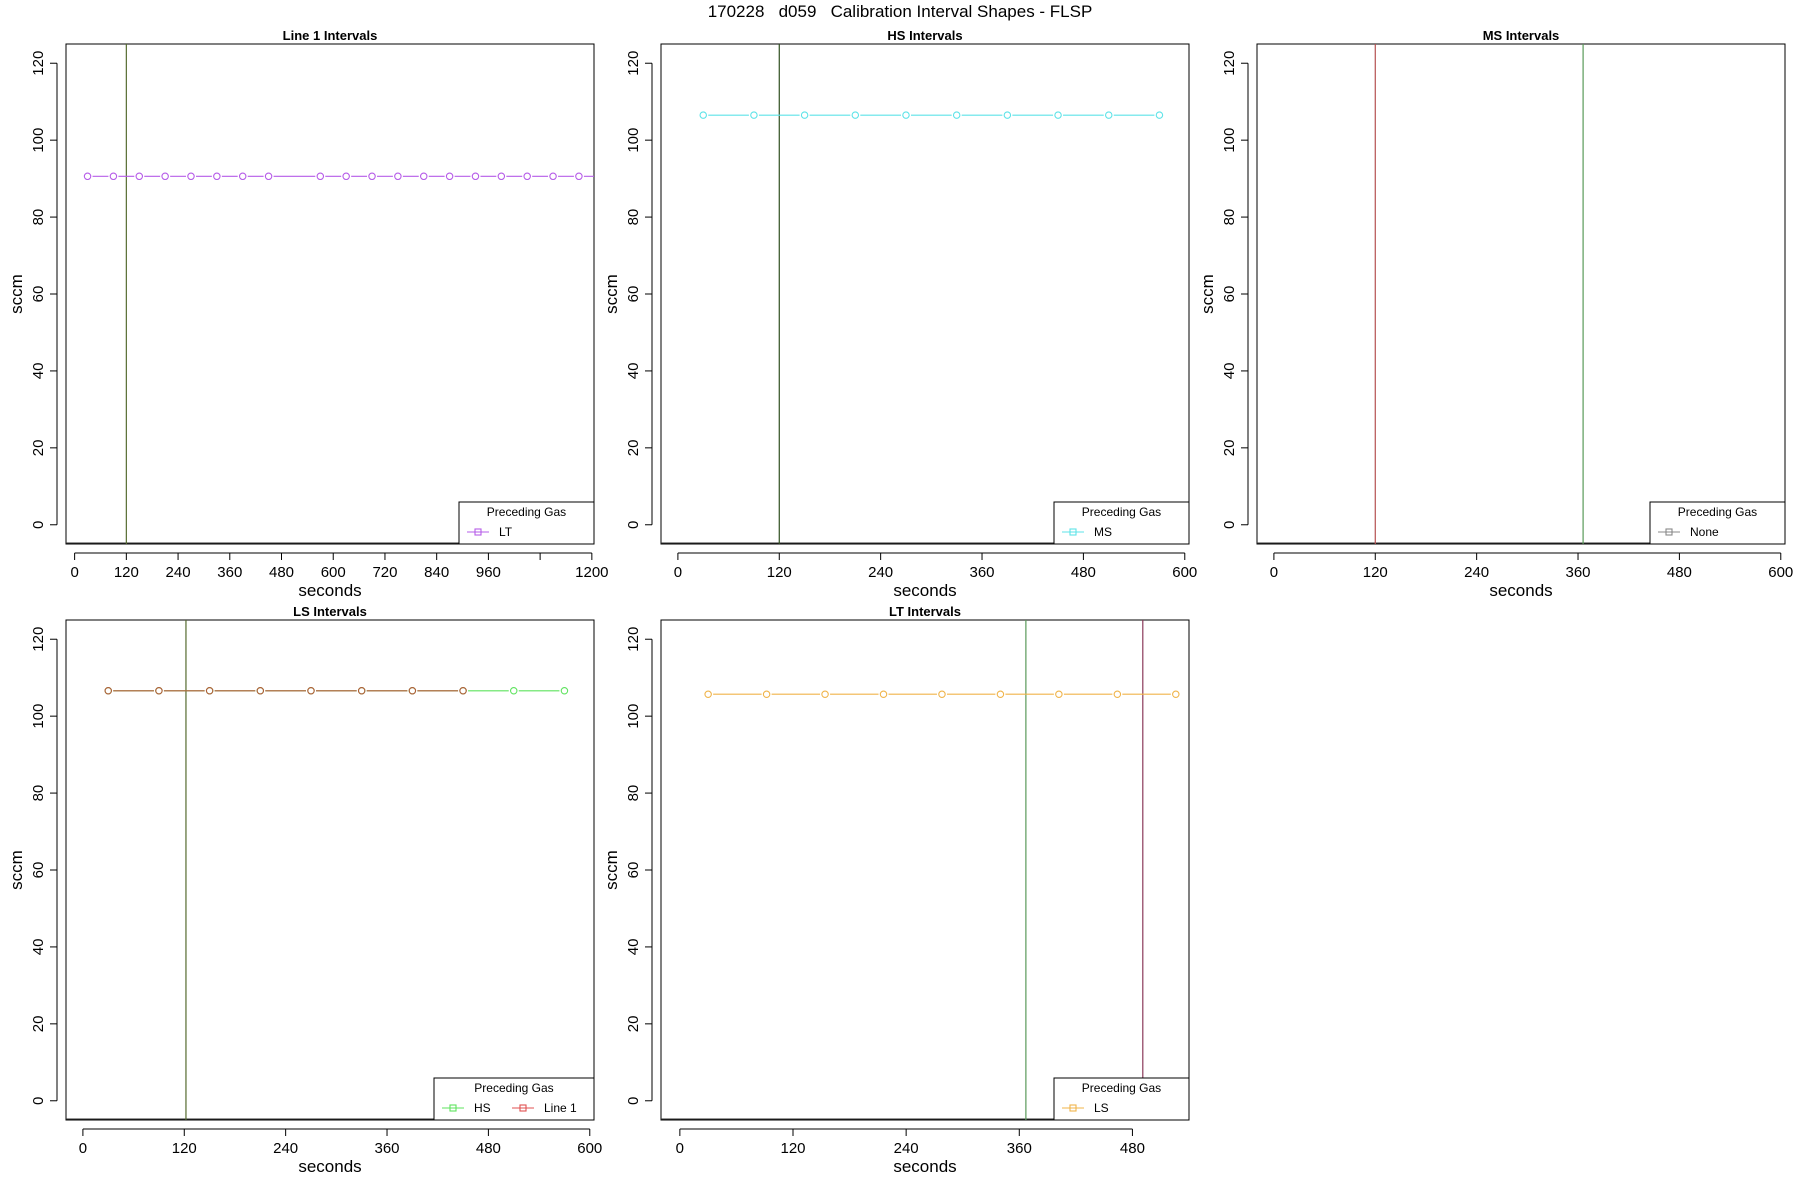  Describe the element at coordinates (1101, 1108) in the screenshot. I see `legend-entry-label: LS` at that location.